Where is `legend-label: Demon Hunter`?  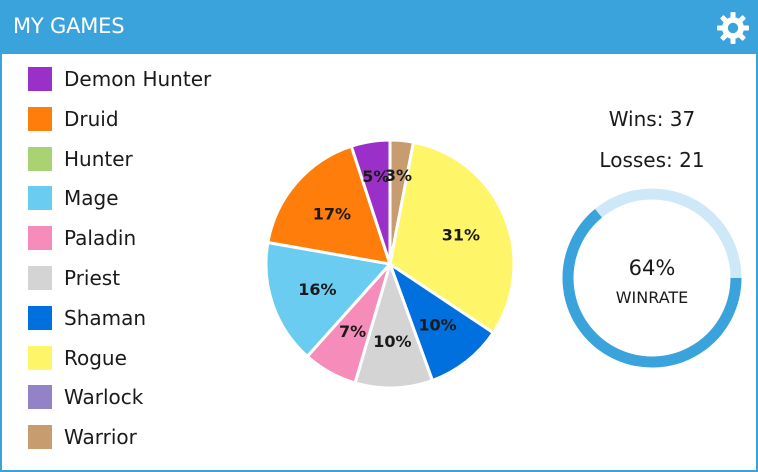
legend-label: Demon Hunter is located at coordinates (138, 79).